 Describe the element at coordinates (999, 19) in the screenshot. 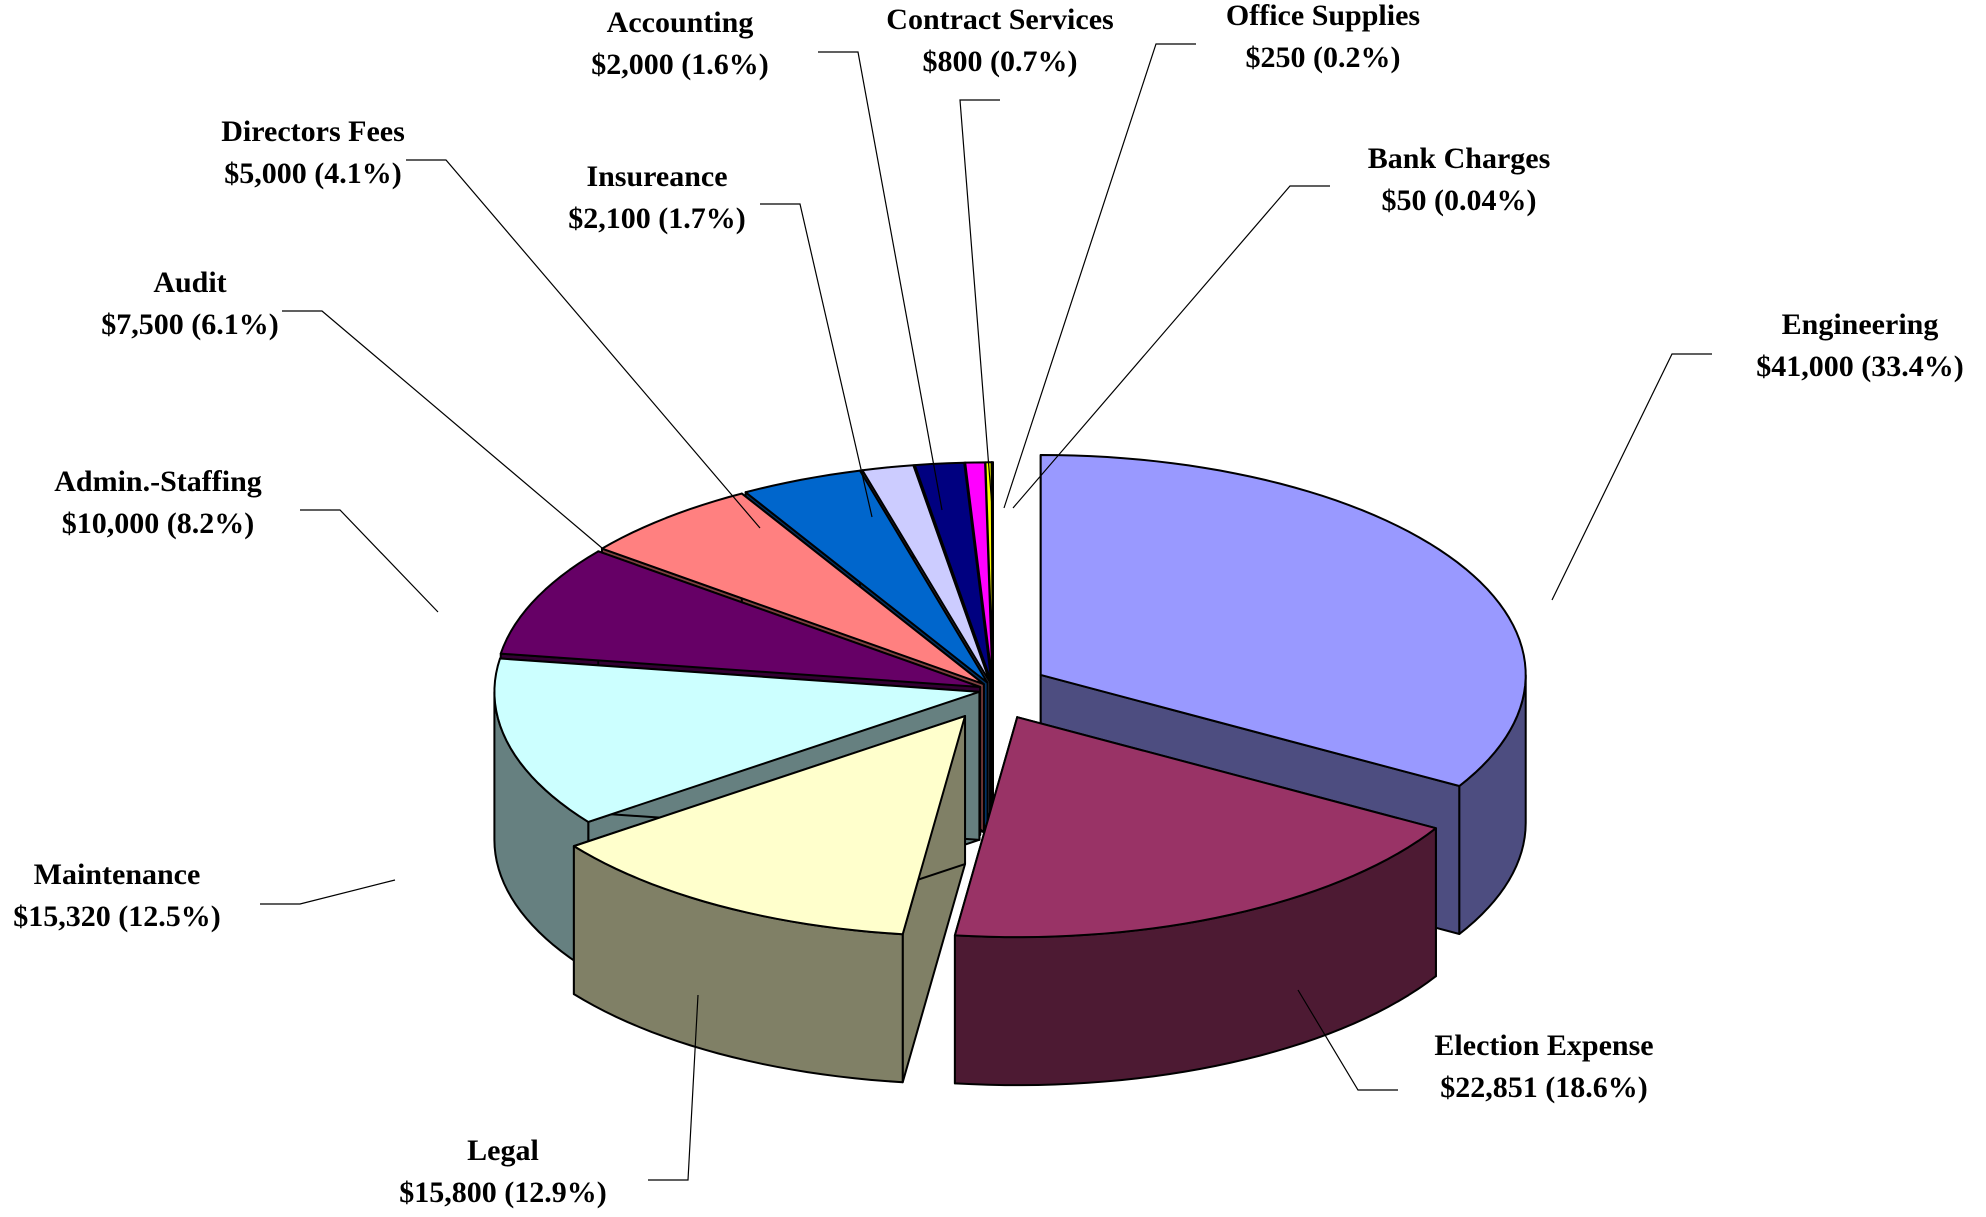

I see `slice-label-name: Contract Services` at that location.